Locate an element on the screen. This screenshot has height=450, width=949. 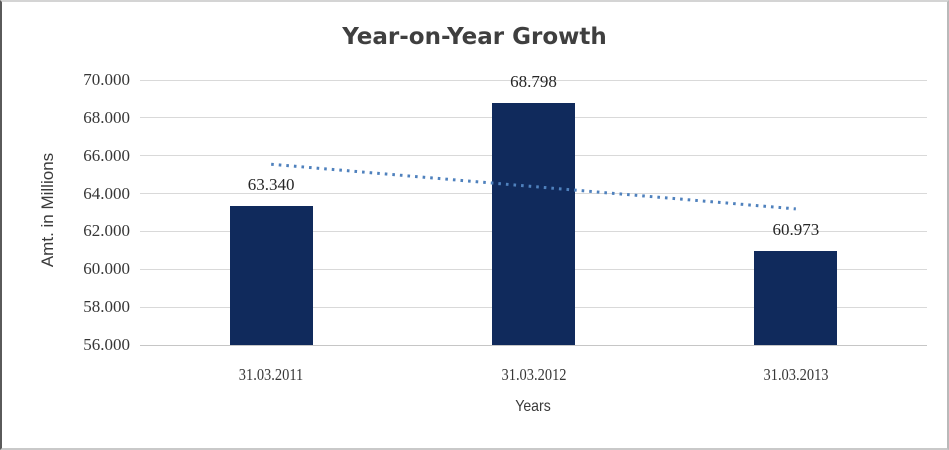
x-tick-label: 31.03.2012 is located at coordinates (533, 374).